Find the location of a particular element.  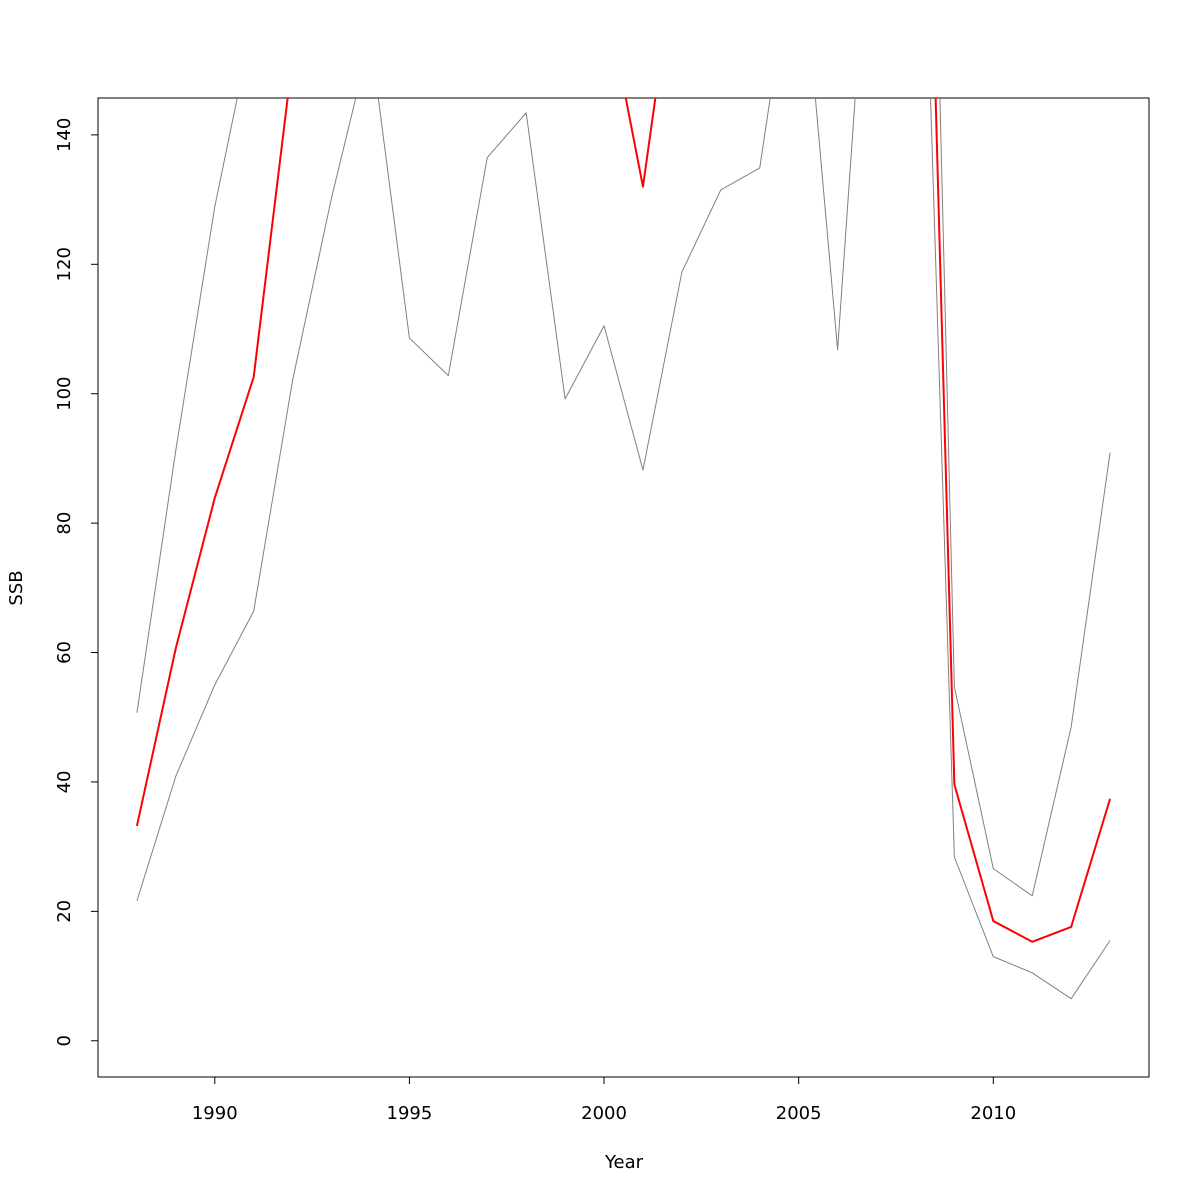

y-tick-label: 60 is located at coordinates (64, 652).